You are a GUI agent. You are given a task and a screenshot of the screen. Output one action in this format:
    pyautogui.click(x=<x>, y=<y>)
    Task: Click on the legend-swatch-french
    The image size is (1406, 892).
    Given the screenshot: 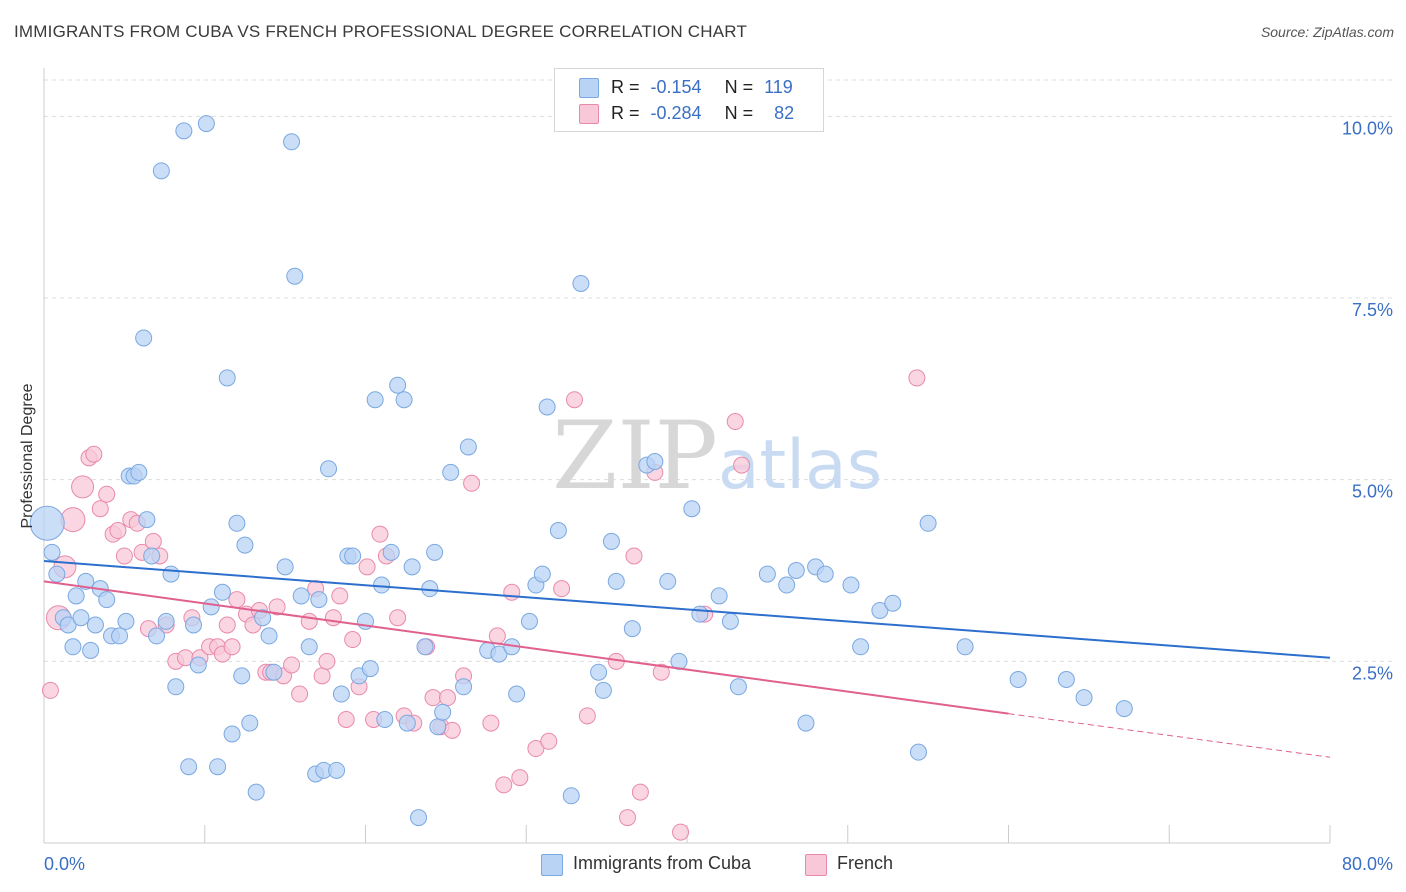 What is the action you would take?
    pyautogui.click(x=816, y=865)
    